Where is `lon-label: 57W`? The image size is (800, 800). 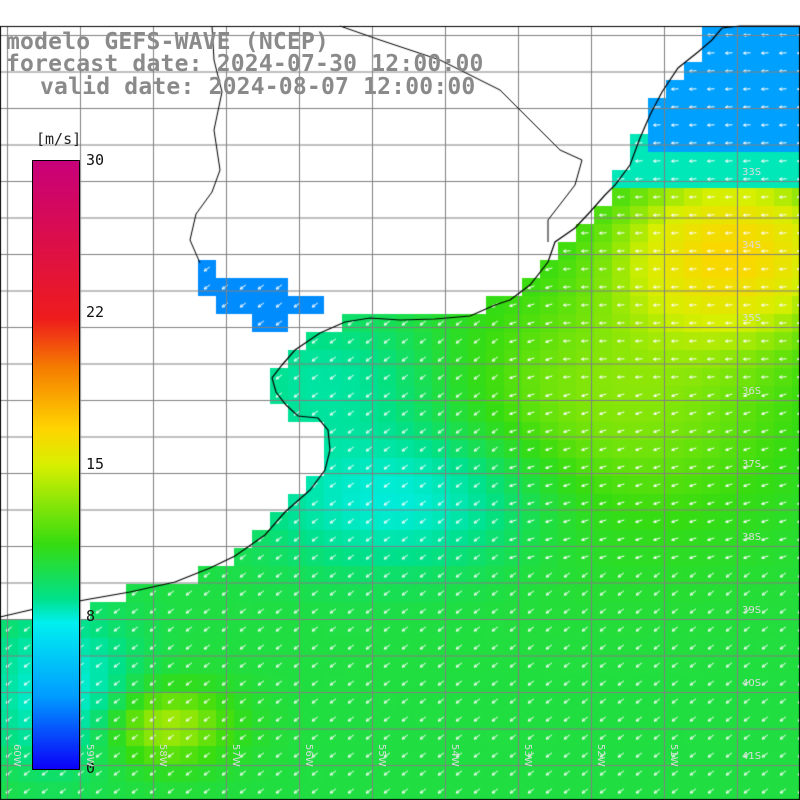
lon-label: 57W is located at coordinates (235, 755).